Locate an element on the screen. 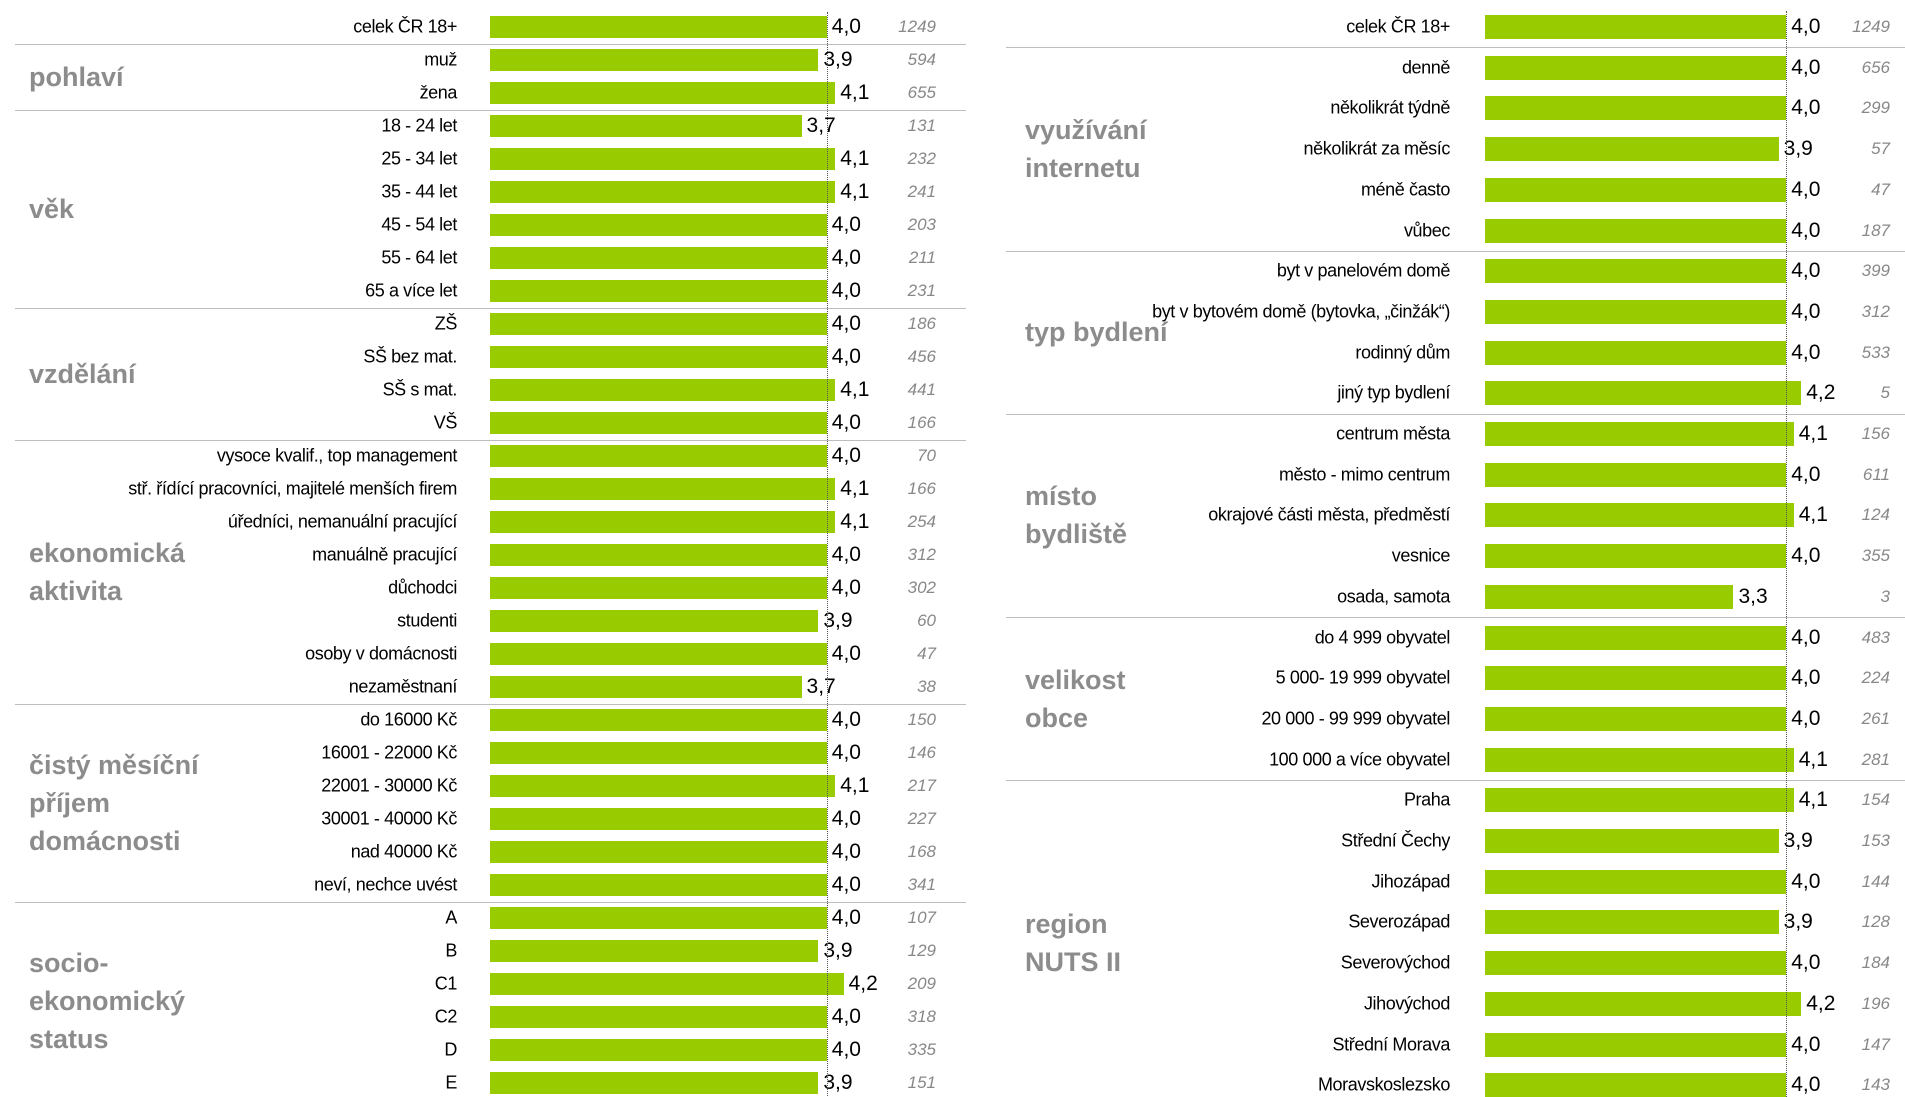  count-label: 38 is located at coordinates (926, 686).